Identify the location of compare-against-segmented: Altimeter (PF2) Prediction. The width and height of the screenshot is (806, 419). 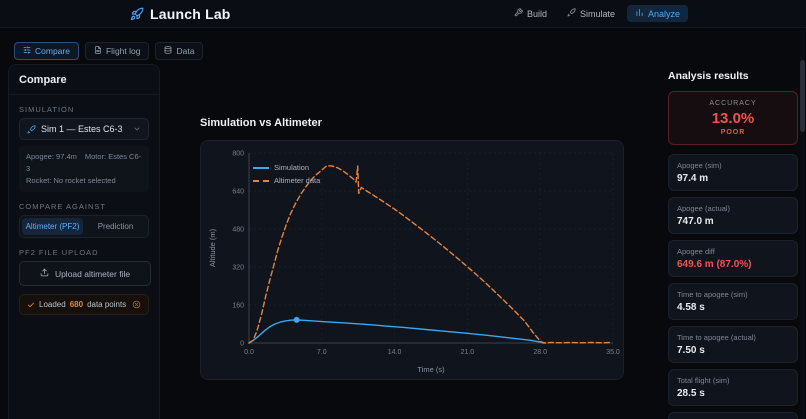
(84, 226).